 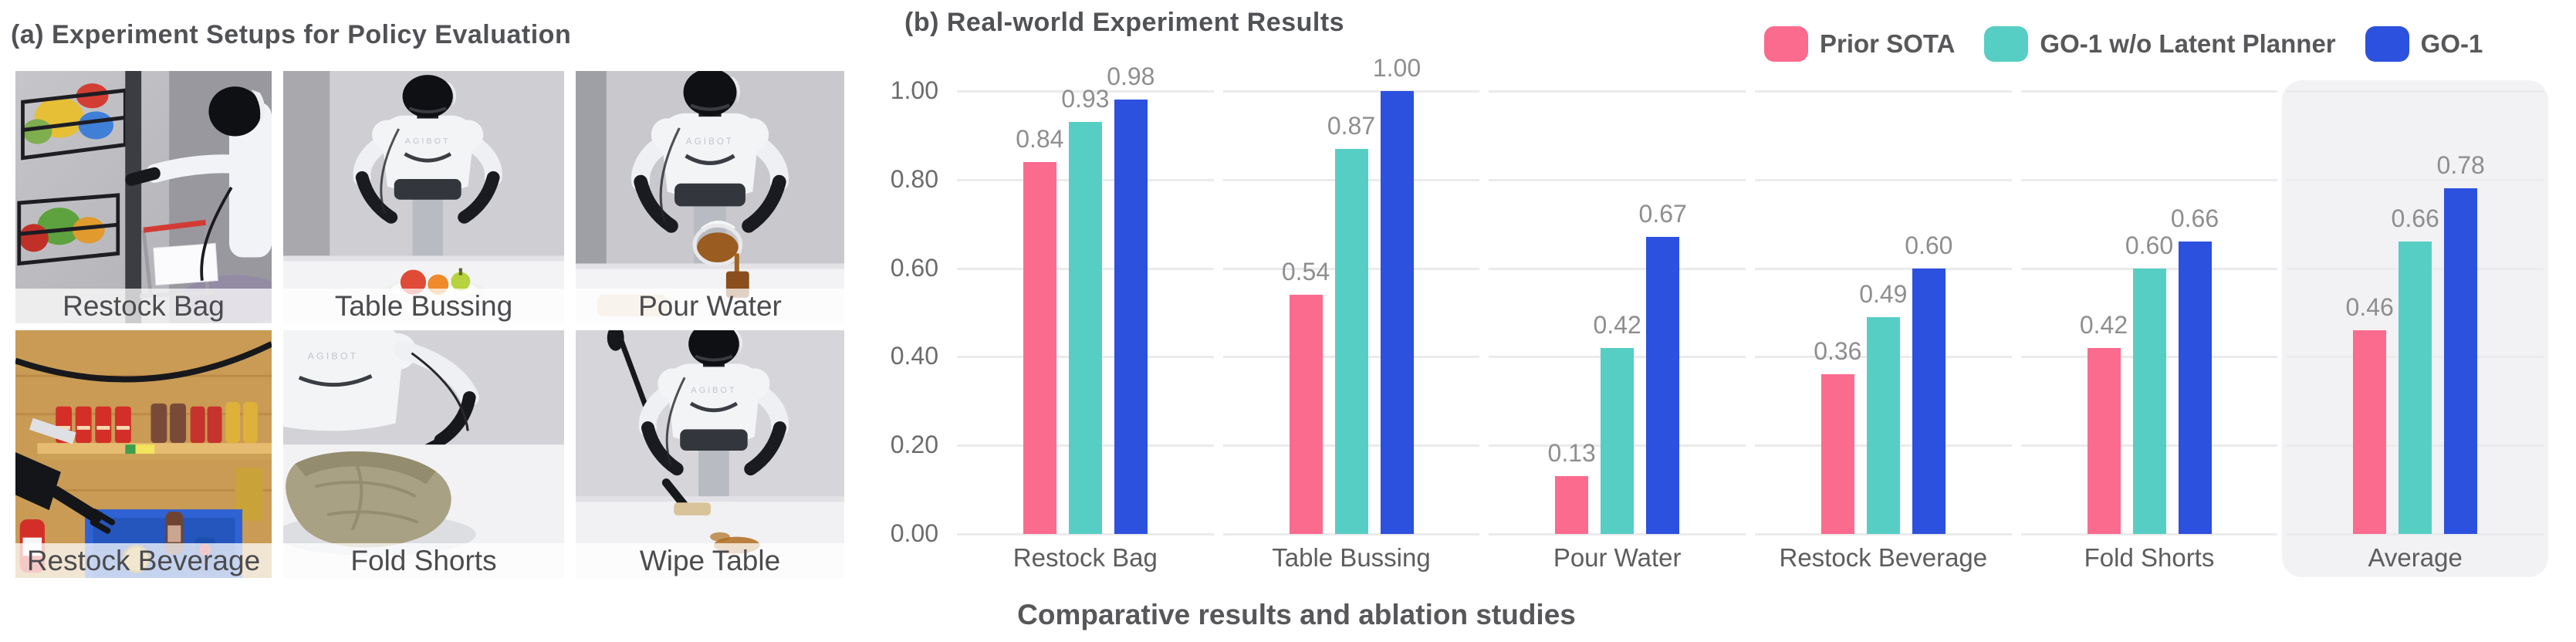 I want to click on legend-item-0: Prior SOTA, so click(x=1860, y=44).